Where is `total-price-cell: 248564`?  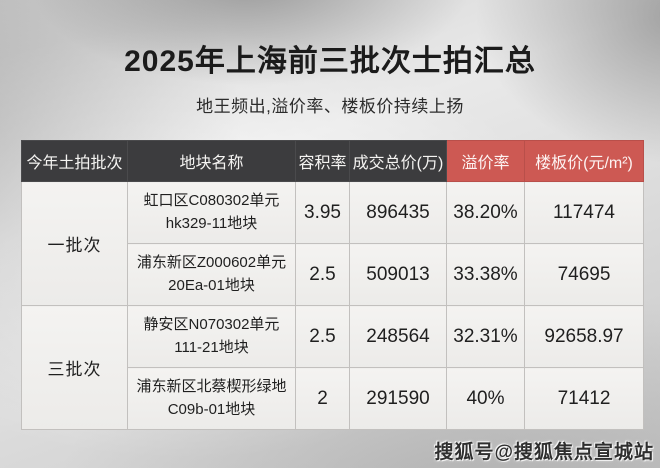
total-price-cell: 248564 is located at coordinates (398, 336).